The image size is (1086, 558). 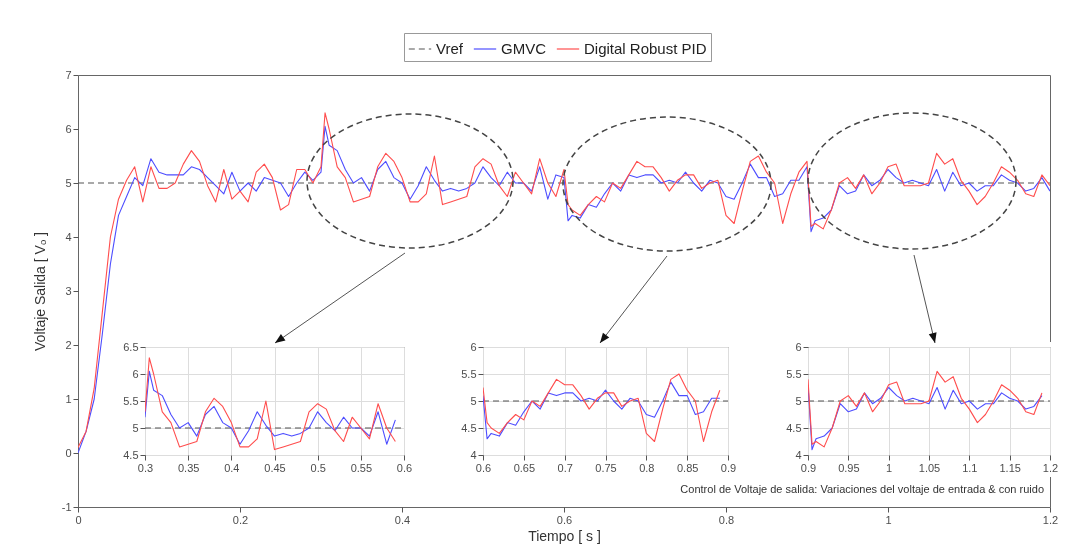 I want to click on legend-label: Vref, so click(x=450, y=48).